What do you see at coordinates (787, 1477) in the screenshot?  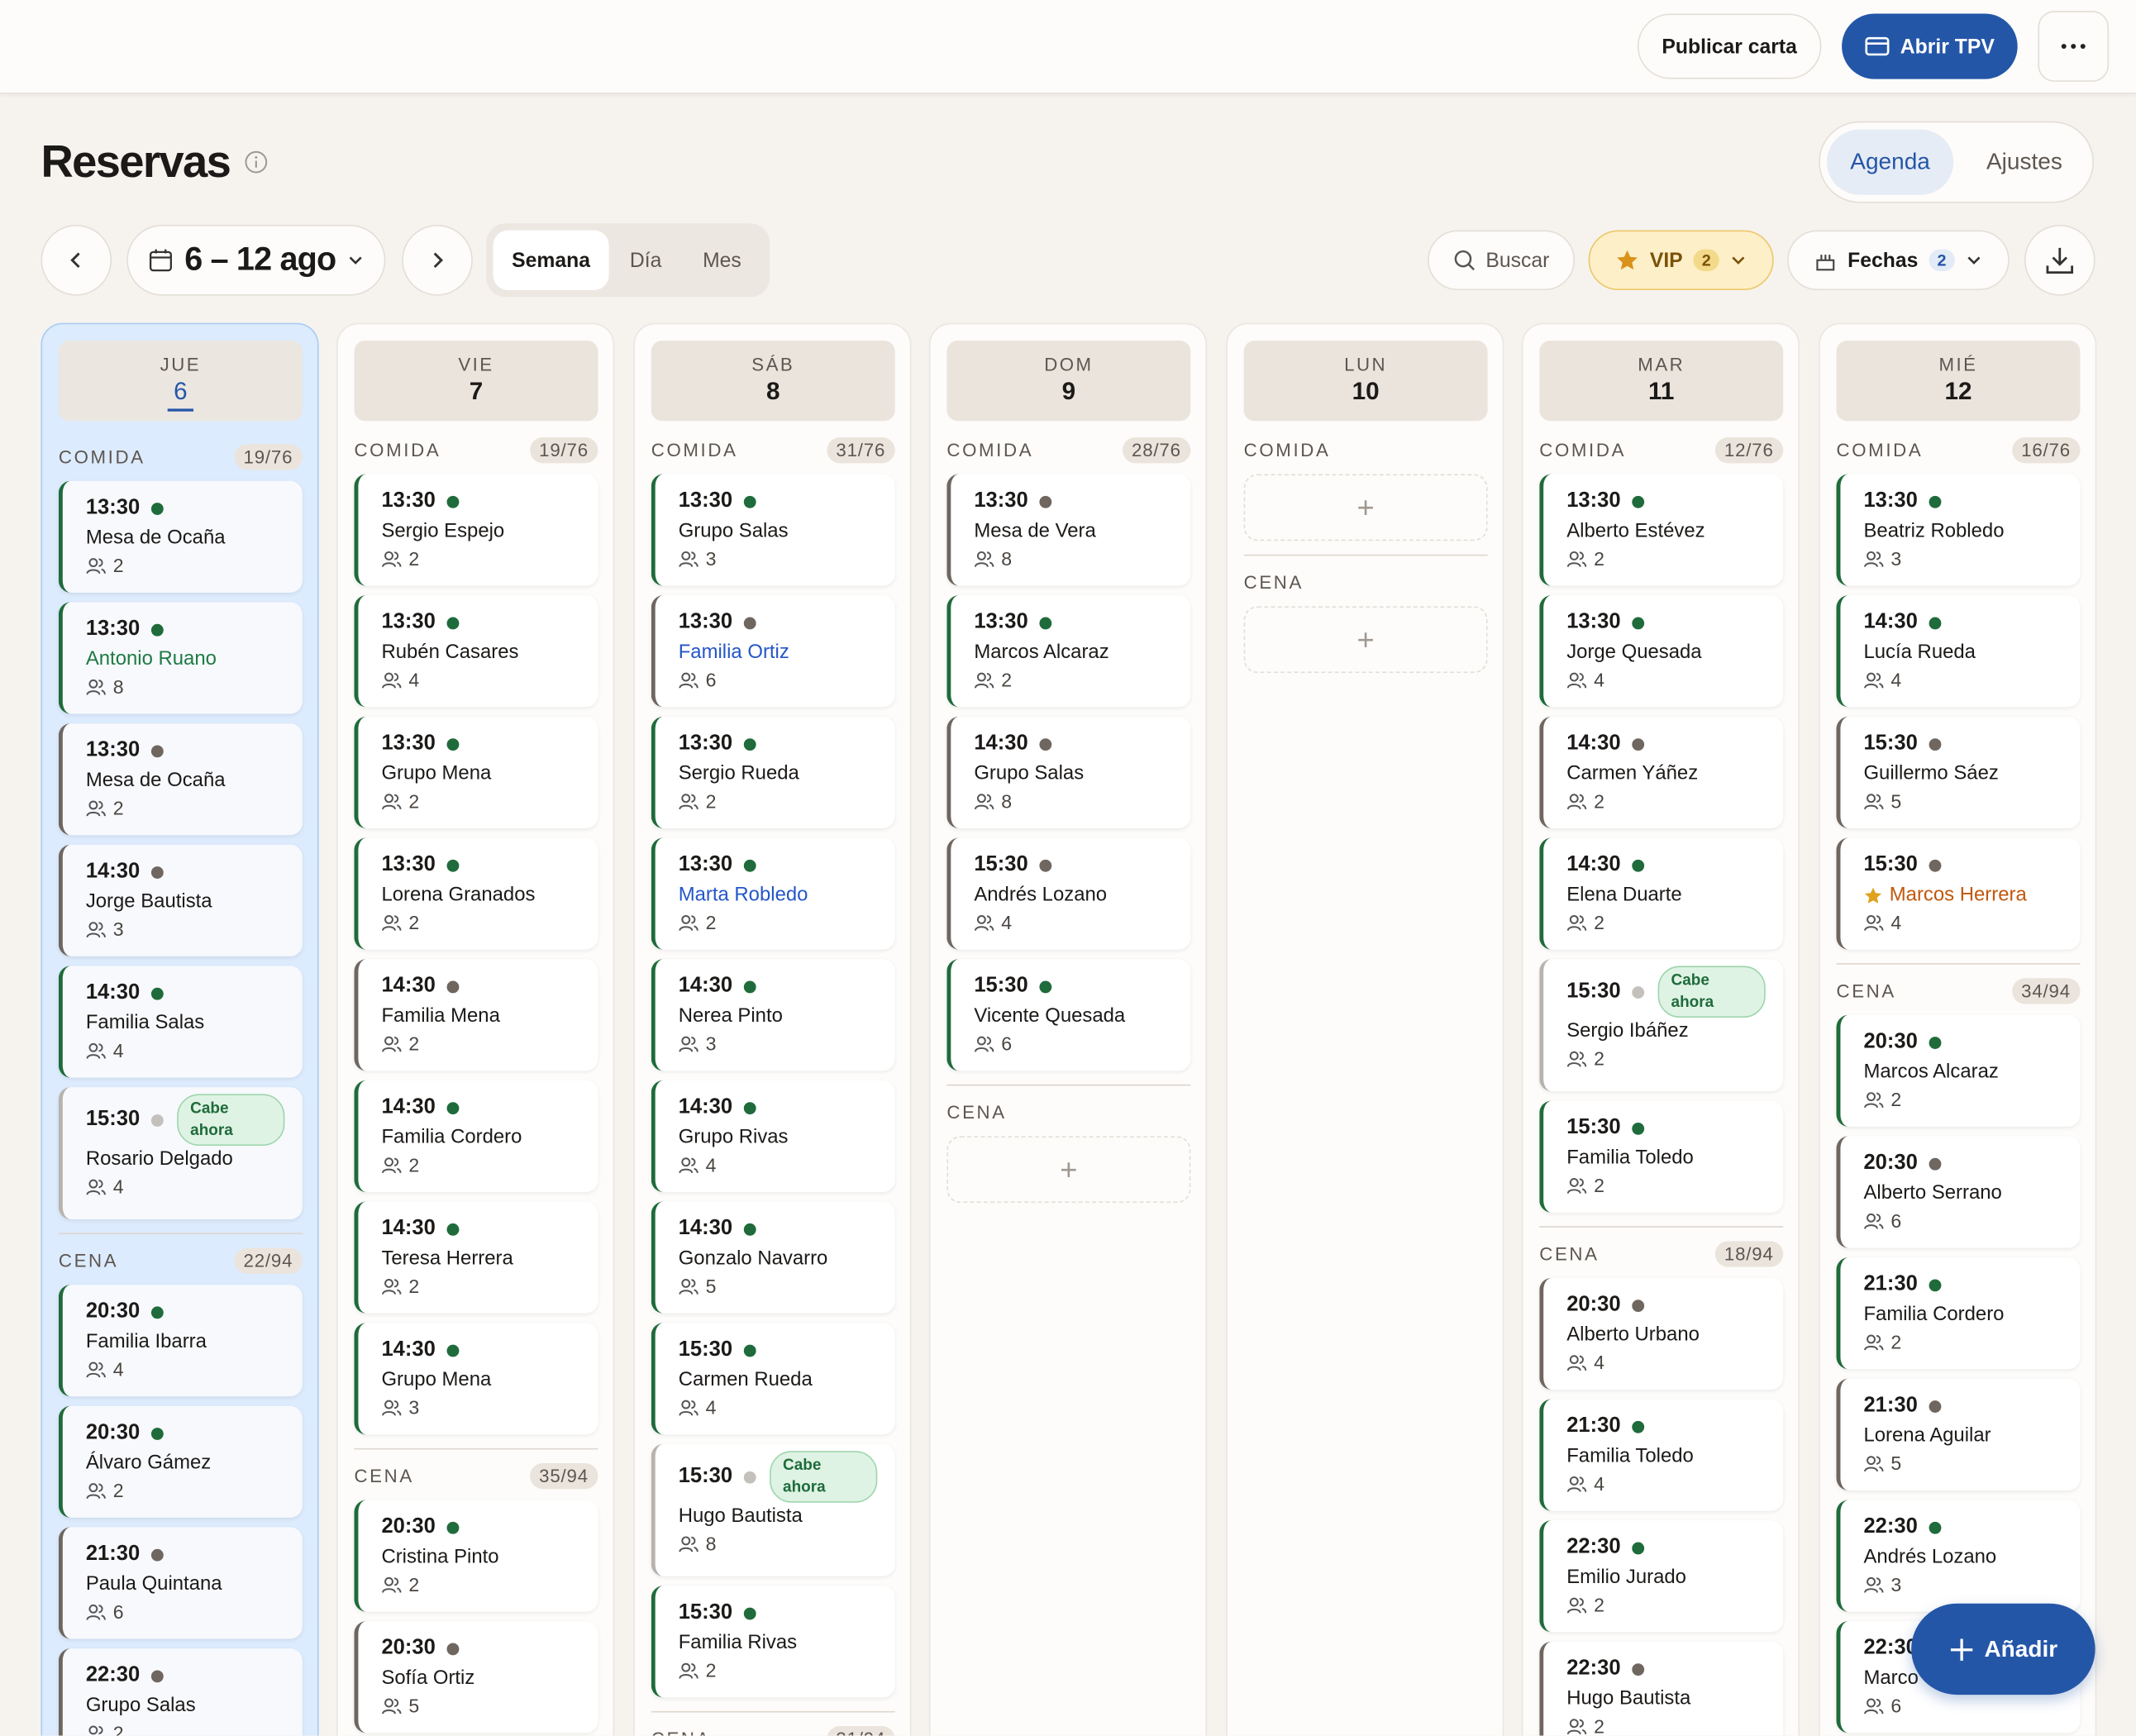 I see `reservation-time-row: 15:30 Cabe ahora` at bounding box center [787, 1477].